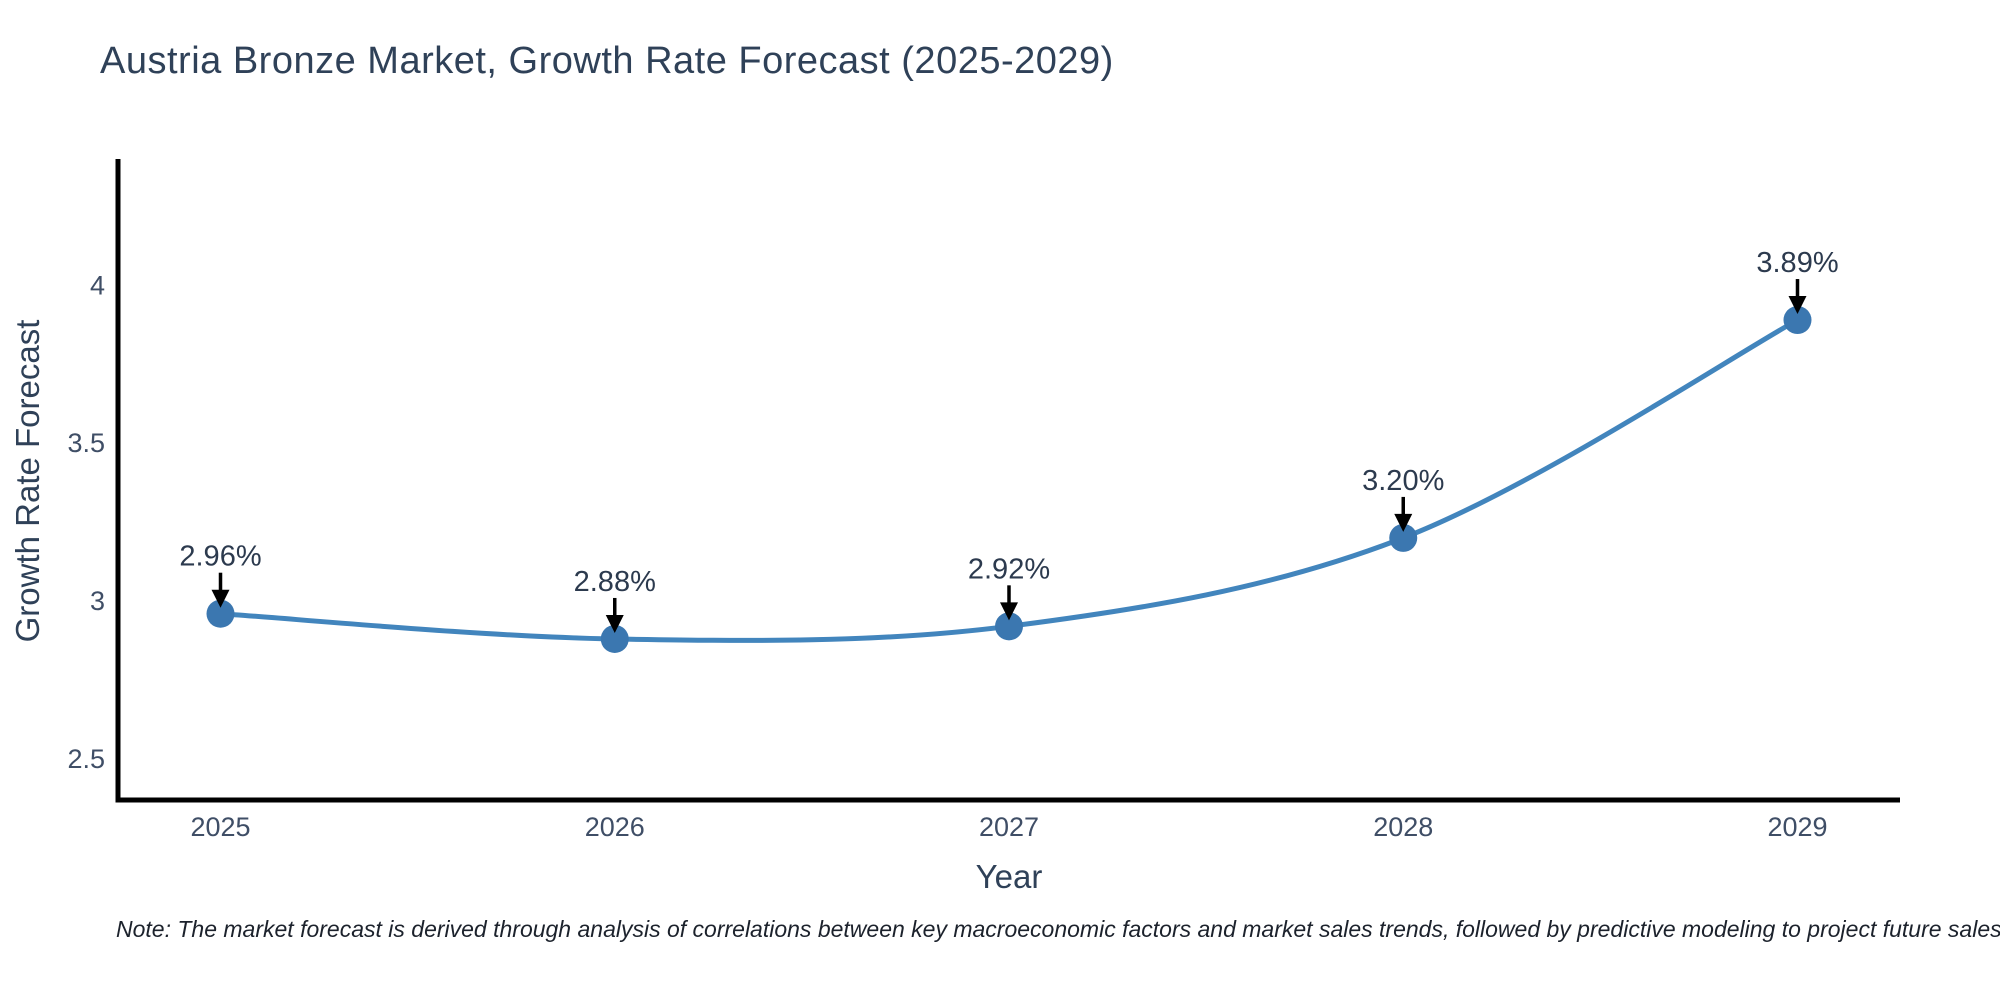 This screenshot has width=2000, height=1000. What do you see at coordinates (1009, 876) in the screenshot?
I see `x-axis-title: Year` at bounding box center [1009, 876].